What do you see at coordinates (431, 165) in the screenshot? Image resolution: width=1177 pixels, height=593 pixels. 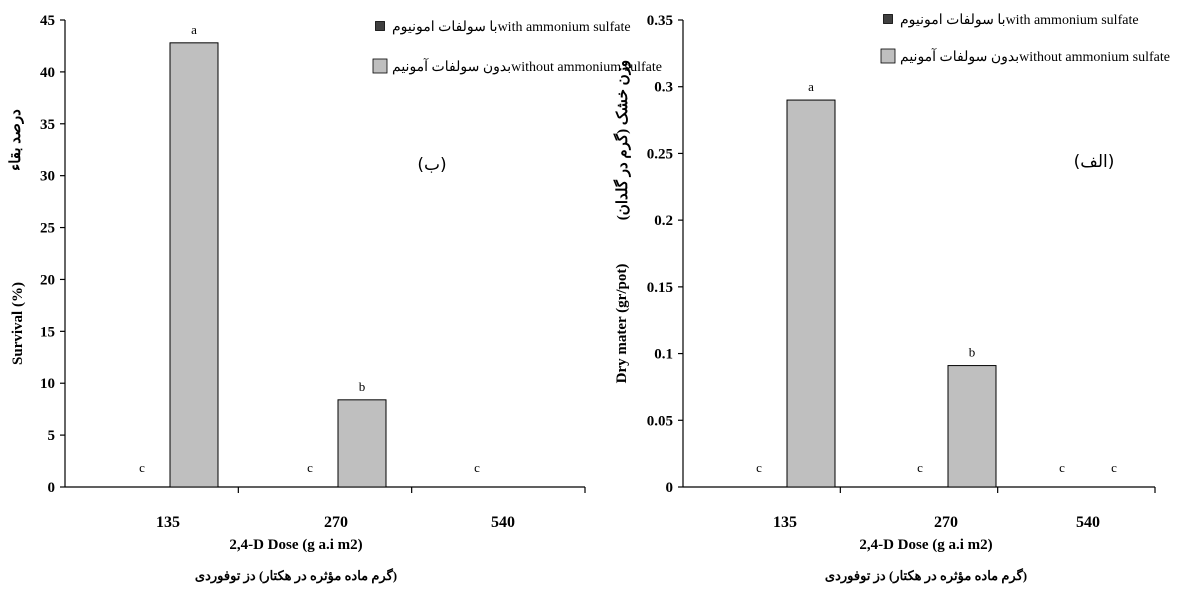 I see `panel-label: (ب)` at bounding box center [431, 165].